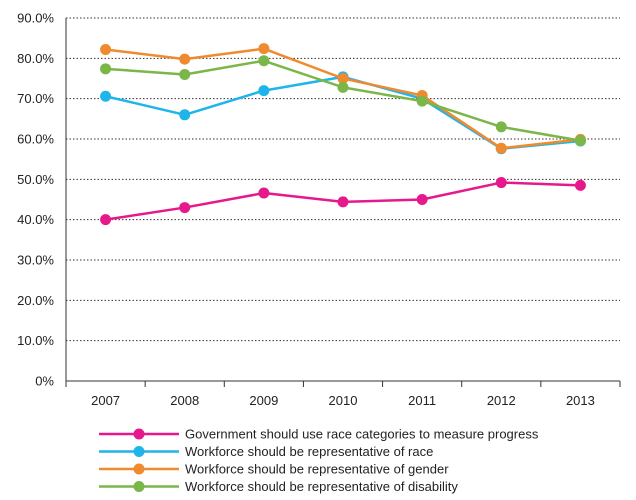 The height and width of the screenshot is (500, 636). What do you see at coordinates (105, 400) in the screenshot?
I see `x-tick-label: 2007` at bounding box center [105, 400].